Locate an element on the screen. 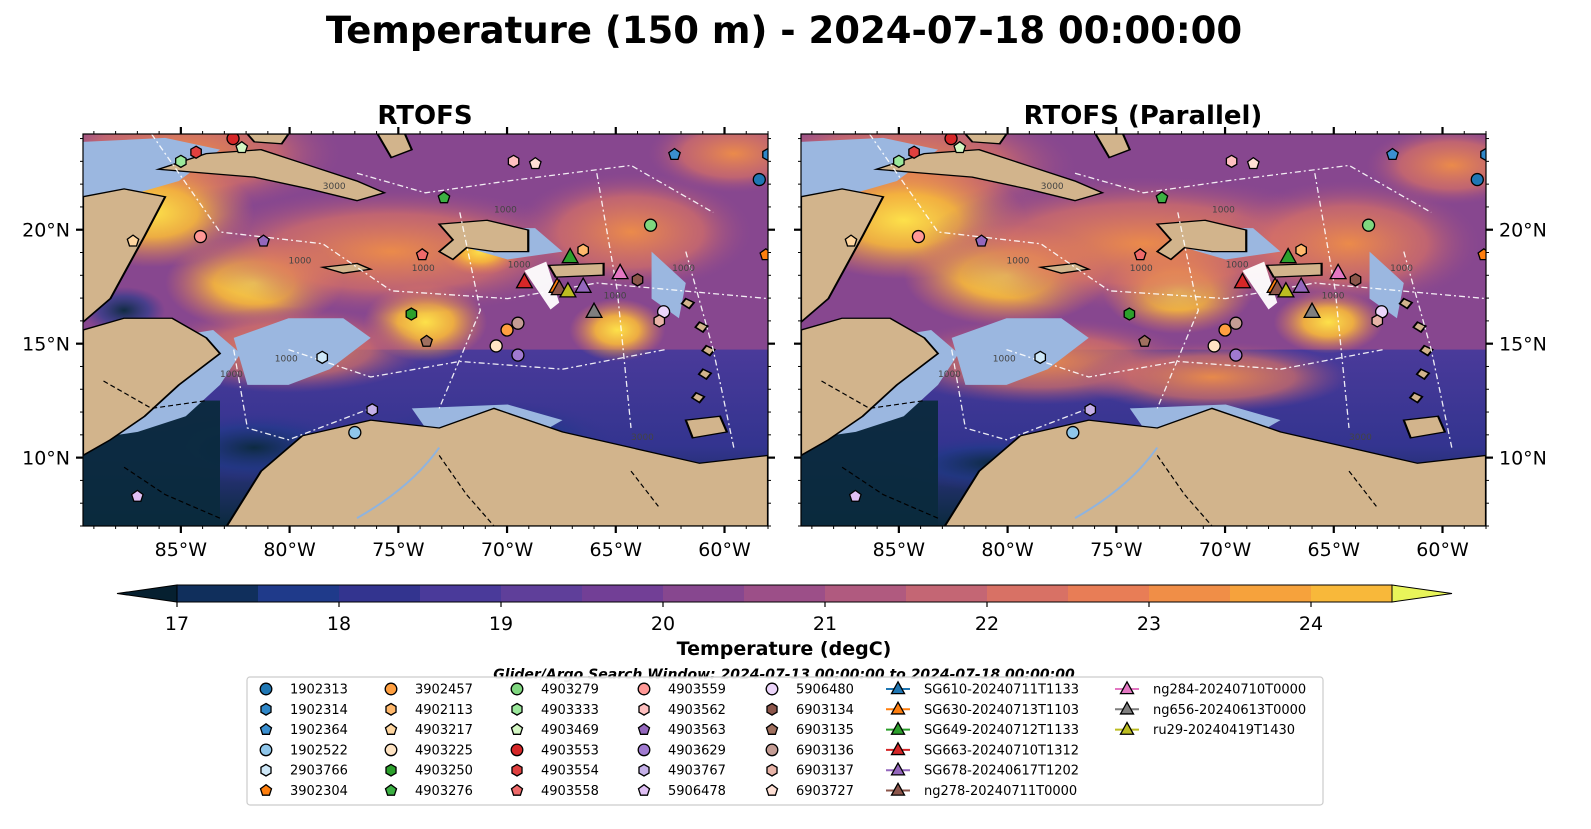  legend-label: SG663-20240710T1312 is located at coordinates (1001, 750).